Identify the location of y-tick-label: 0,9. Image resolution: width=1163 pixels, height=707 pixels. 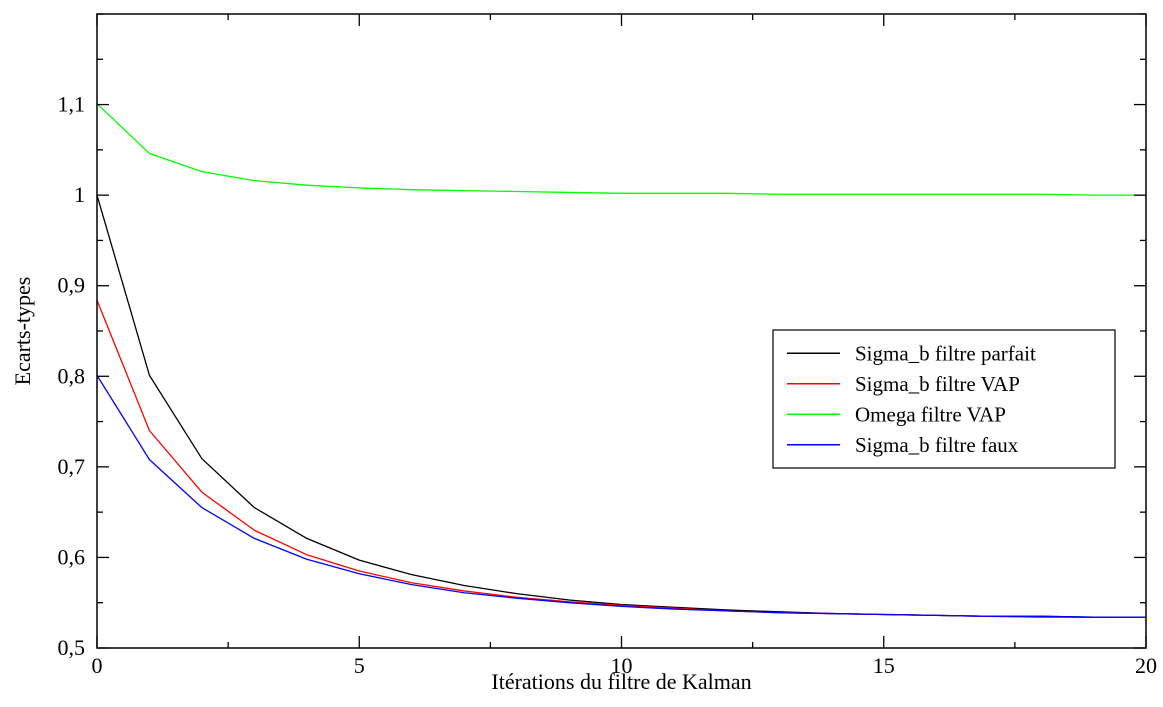
(72, 285).